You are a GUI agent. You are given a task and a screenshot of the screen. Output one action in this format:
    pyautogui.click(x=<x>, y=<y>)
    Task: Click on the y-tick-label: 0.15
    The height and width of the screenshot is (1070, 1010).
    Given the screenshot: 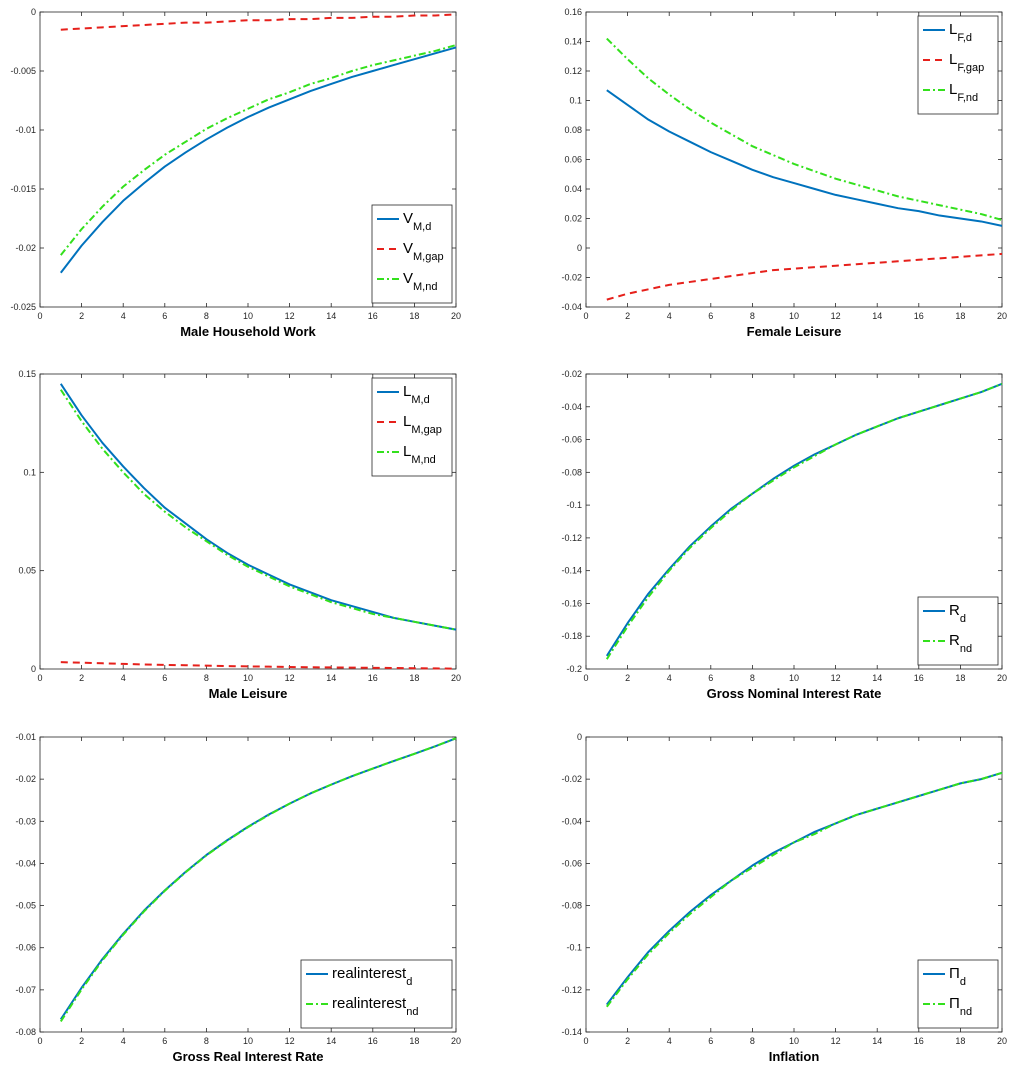 What is the action you would take?
    pyautogui.click(x=27, y=374)
    